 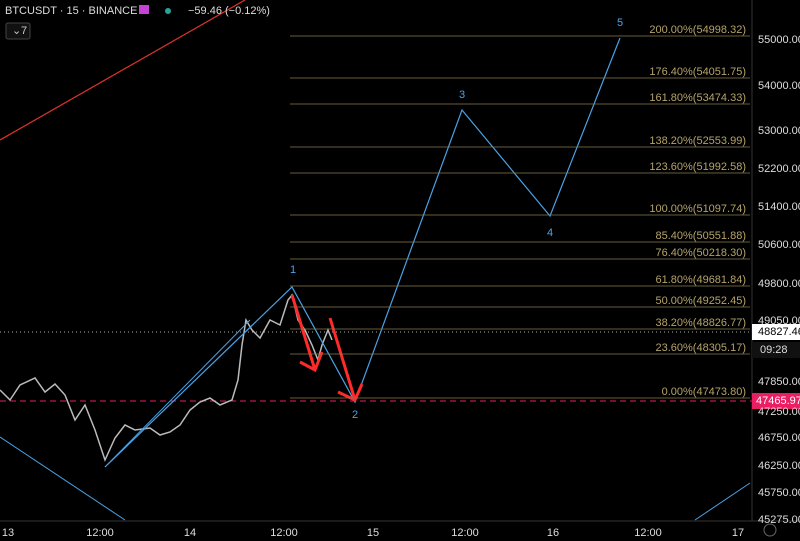 I want to click on time-label: 13, so click(x=8, y=533).